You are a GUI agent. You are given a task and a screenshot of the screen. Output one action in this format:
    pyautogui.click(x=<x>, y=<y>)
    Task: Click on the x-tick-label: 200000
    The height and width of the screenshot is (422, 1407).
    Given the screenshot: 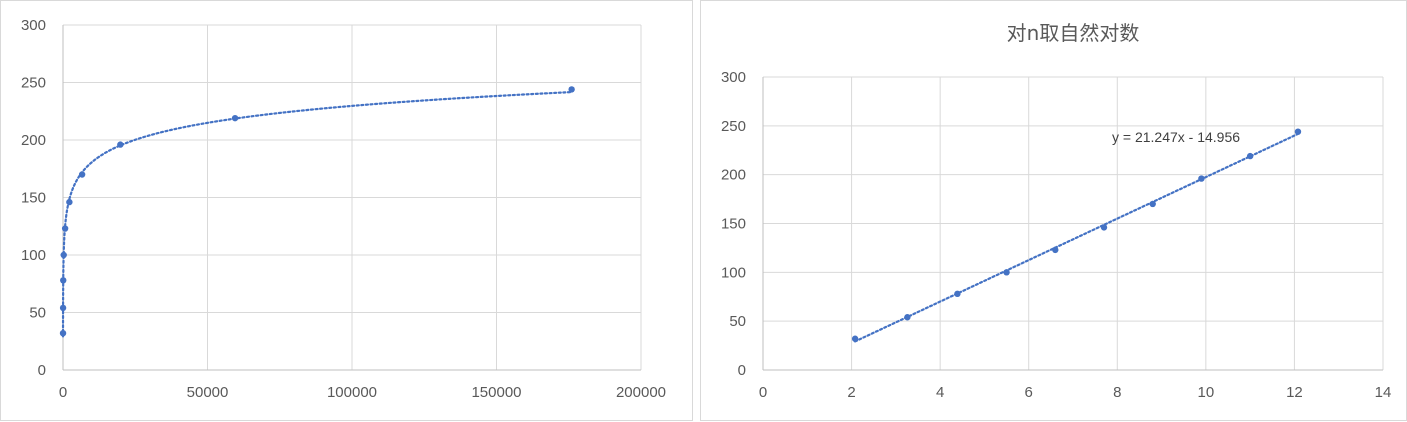 What is the action you would take?
    pyautogui.click(x=641, y=392)
    